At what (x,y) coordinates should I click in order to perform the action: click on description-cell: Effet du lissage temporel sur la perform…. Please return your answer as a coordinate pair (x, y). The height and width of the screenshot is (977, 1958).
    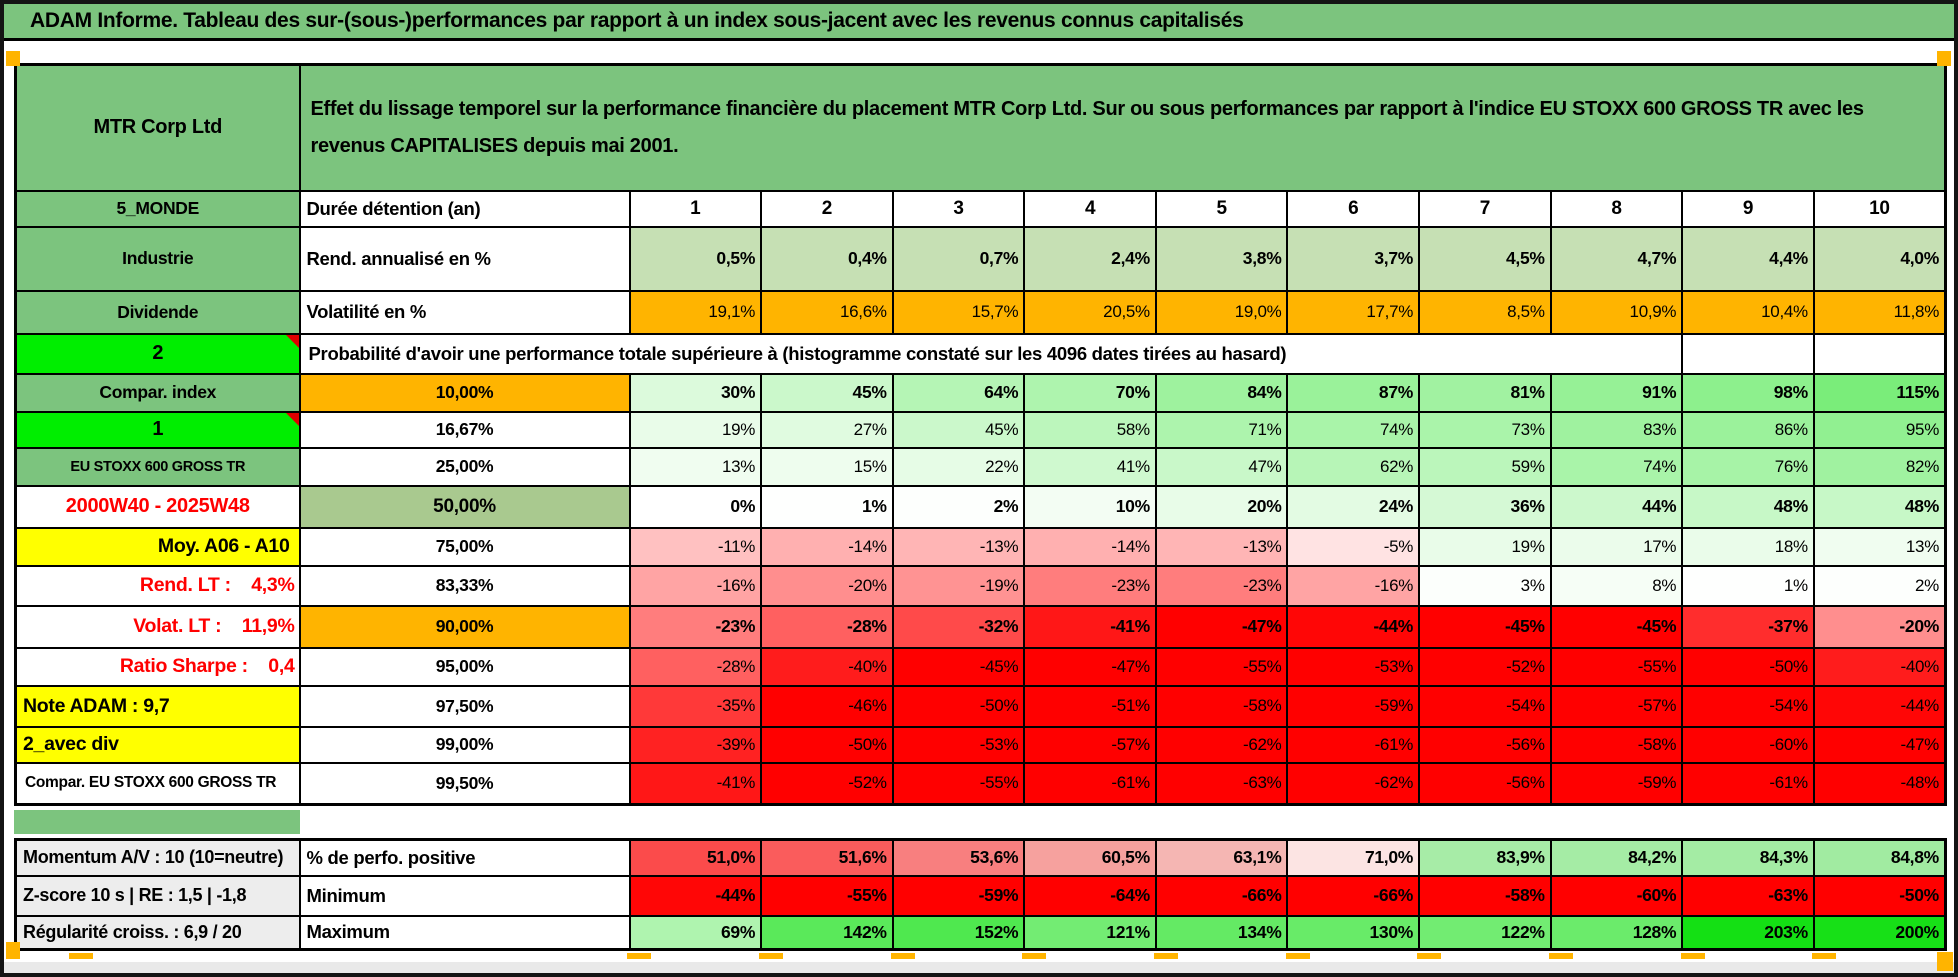
    Looking at the image, I should click on (1122, 127).